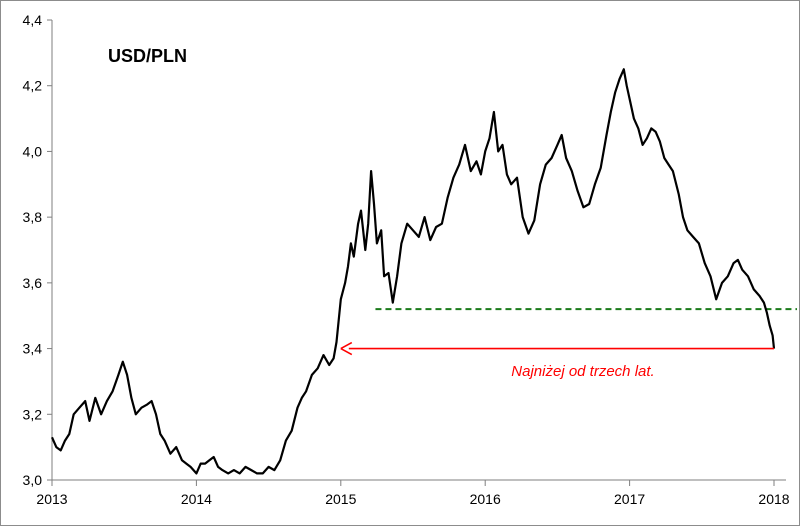 This screenshot has width=800, height=526. Describe the element at coordinates (582, 371) in the screenshot. I see `annotation-text: Najniżej od trzech lat.` at that location.